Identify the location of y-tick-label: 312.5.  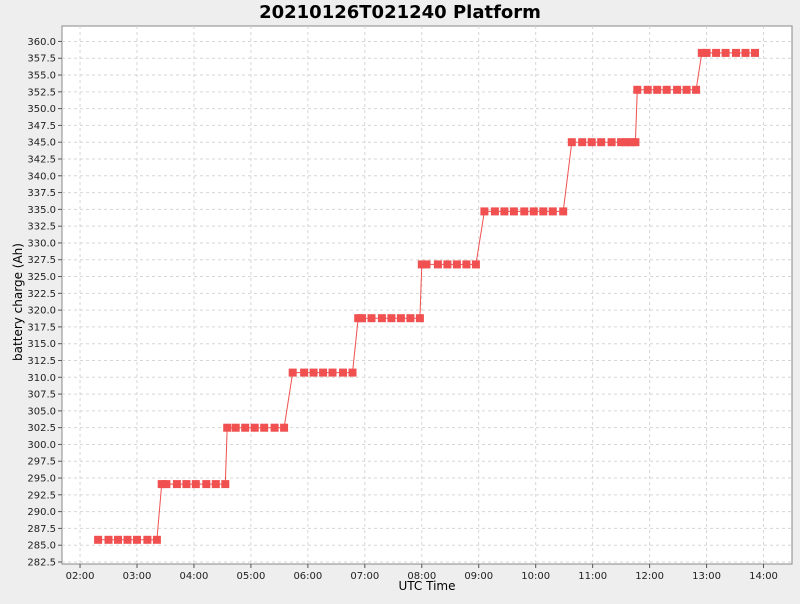
(41, 361).